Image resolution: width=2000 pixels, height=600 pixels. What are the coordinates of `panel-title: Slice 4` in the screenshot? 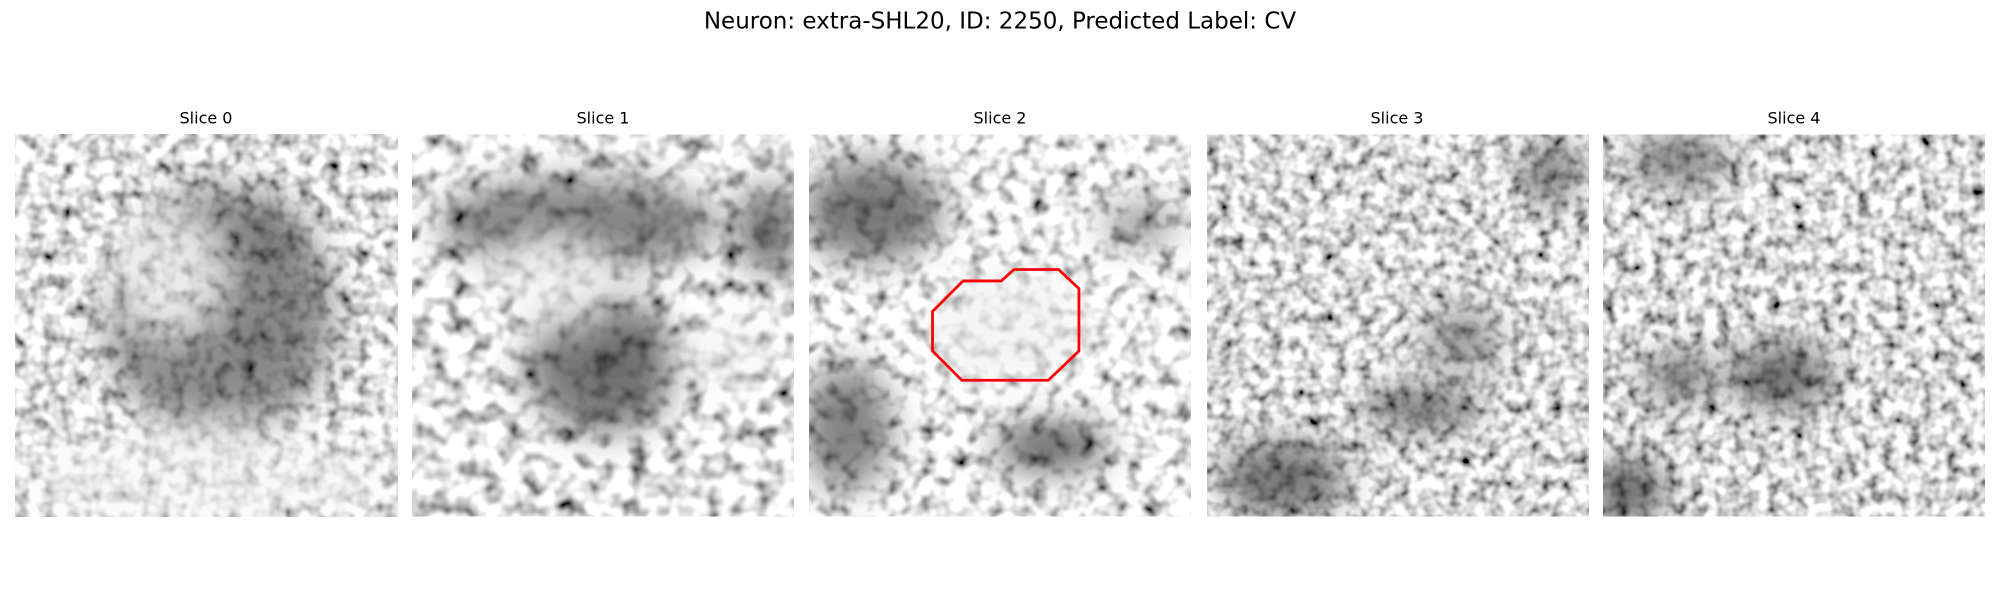 It's located at (1794, 118).